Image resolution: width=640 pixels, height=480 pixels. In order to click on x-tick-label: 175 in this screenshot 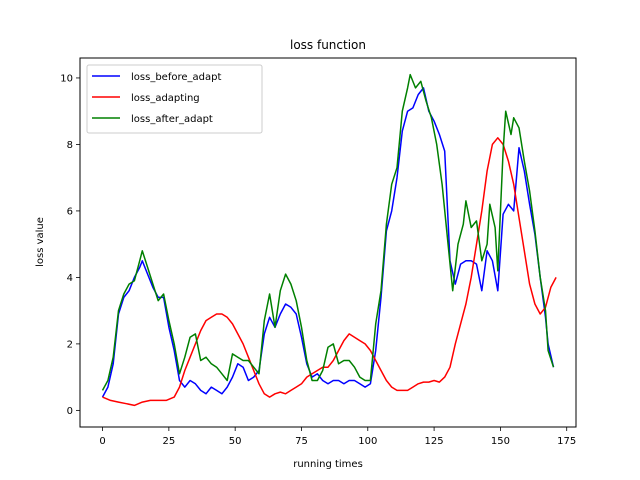, I will do `click(566, 441)`.